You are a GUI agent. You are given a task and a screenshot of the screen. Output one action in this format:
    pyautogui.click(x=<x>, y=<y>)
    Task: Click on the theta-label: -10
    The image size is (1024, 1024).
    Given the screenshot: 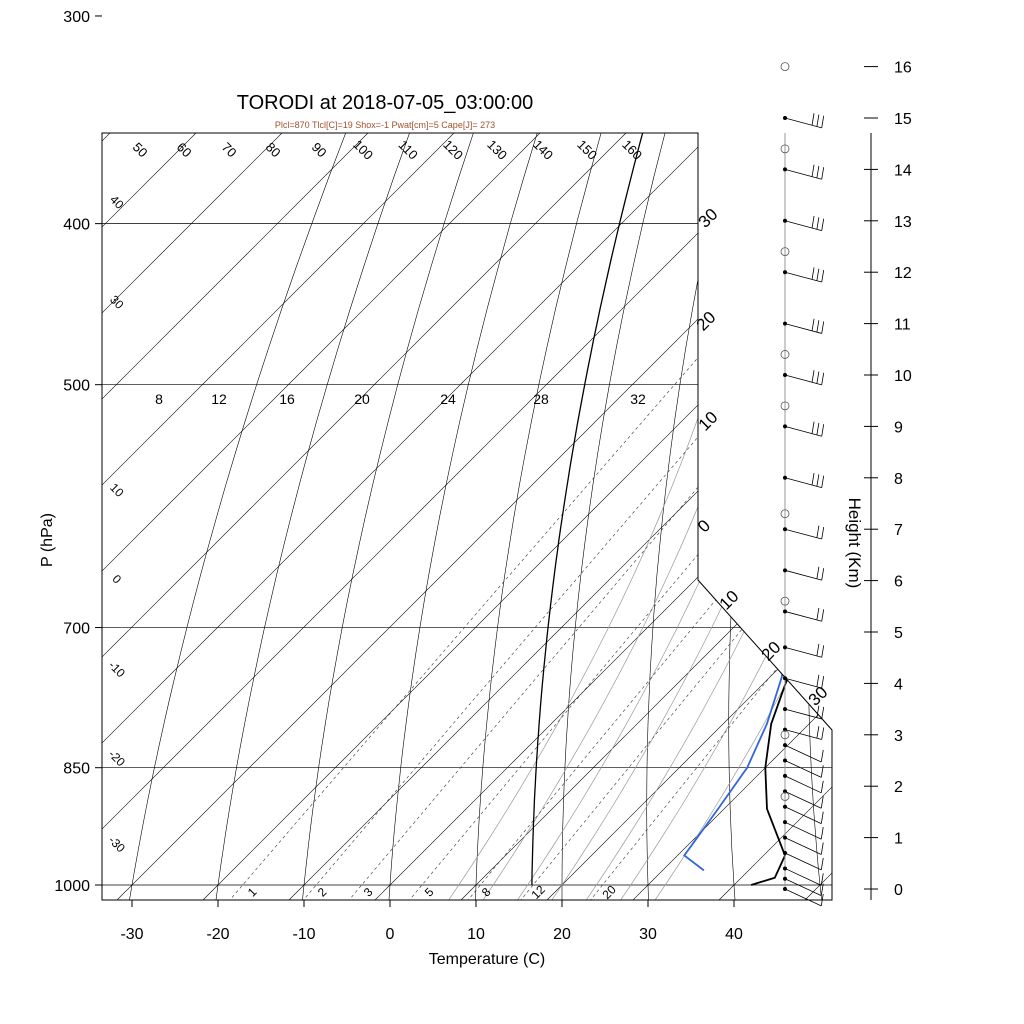 What is the action you would take?
    pyautogui.click(x=117, y=669)
    